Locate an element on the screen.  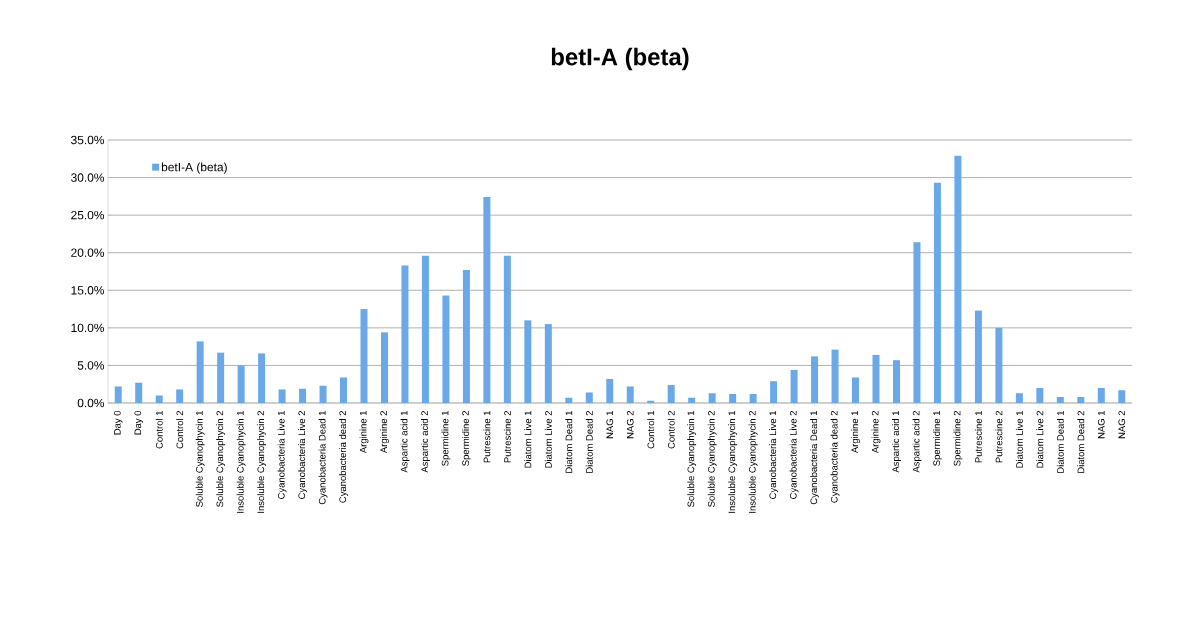
x-tick-label: Cyanobacteria Dead 1 is located at coordinates (814, 458).